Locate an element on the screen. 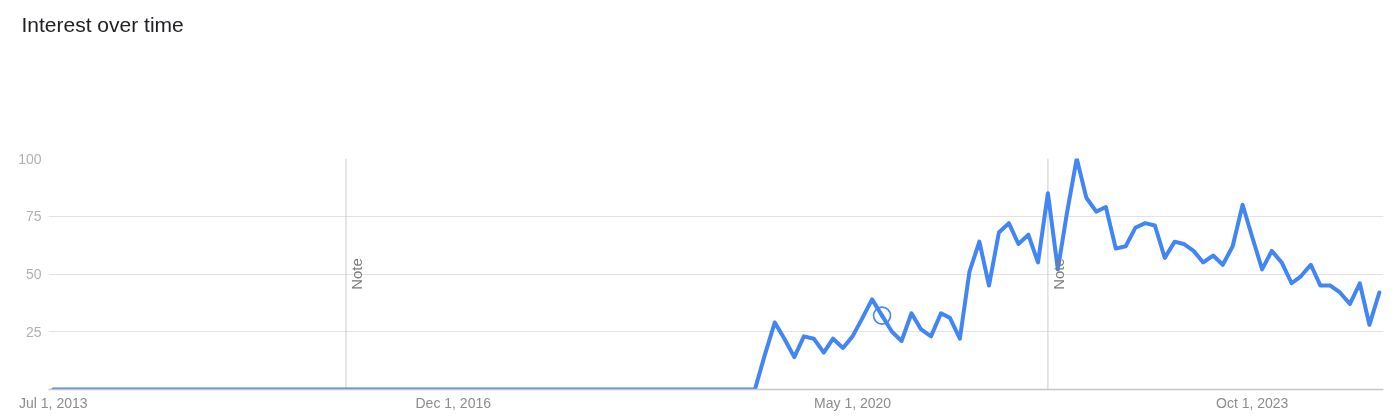 This screenshot has width=1397, height=418. y-tick-label: 75 is located at coordinates (33, 216).